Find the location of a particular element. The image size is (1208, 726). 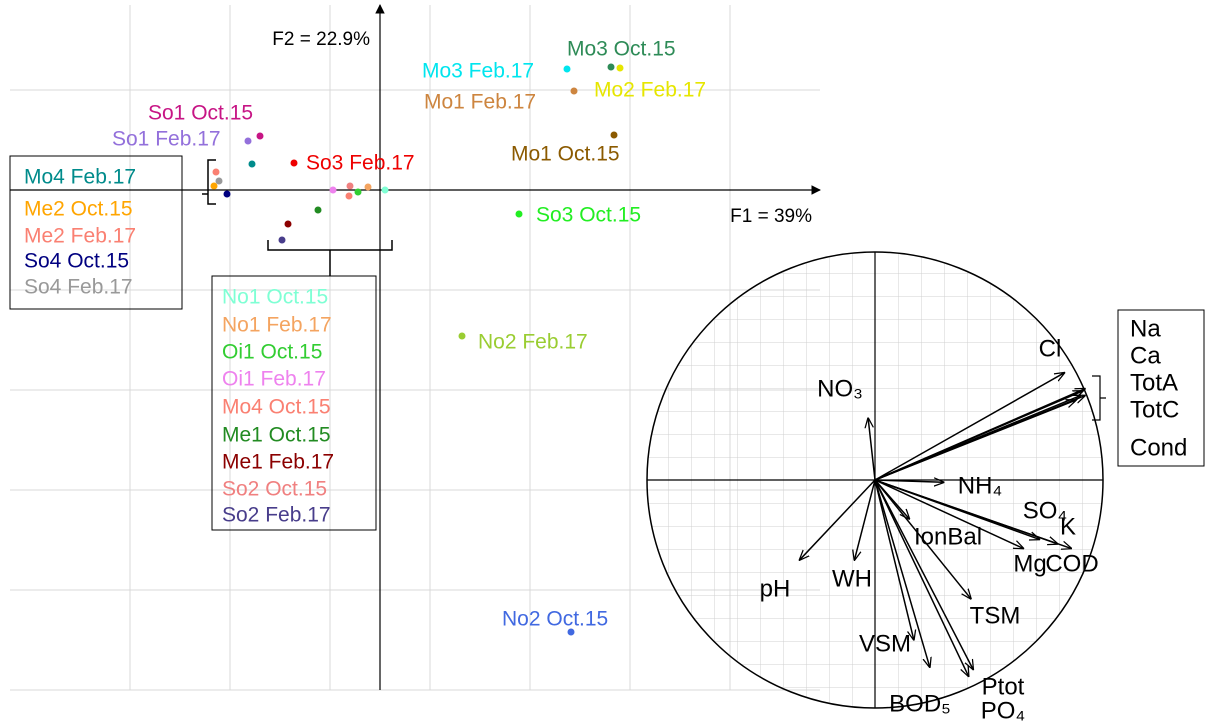

point-label: So1 Feb.17 is located at coordinates (166, 139).